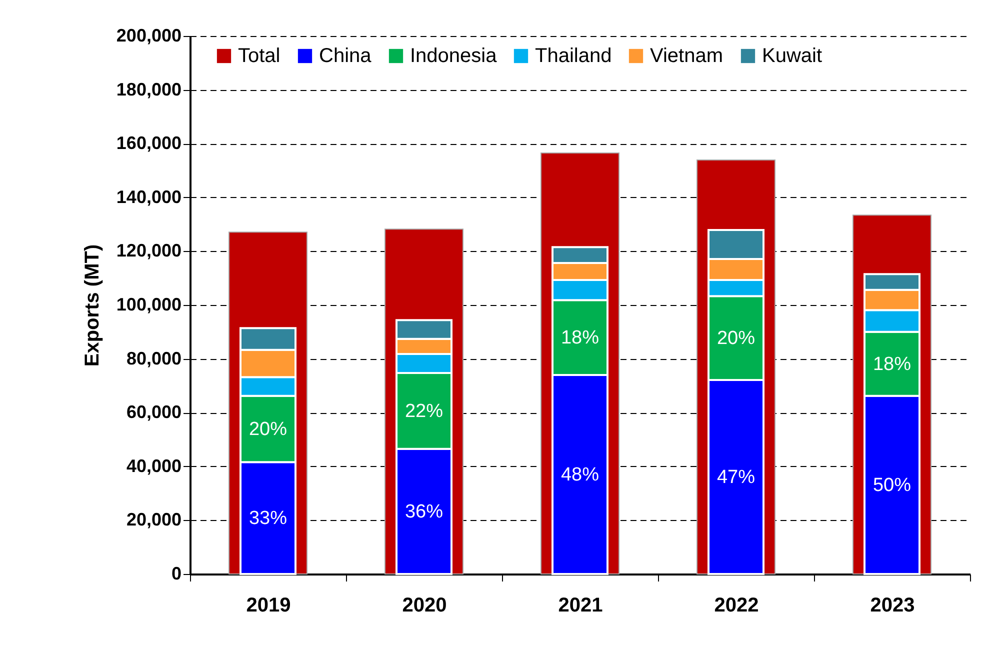 Image resolution: width=981 pixels, height=645 pixels. I want to click on legend-label: Vietnam, so click(687, 56).